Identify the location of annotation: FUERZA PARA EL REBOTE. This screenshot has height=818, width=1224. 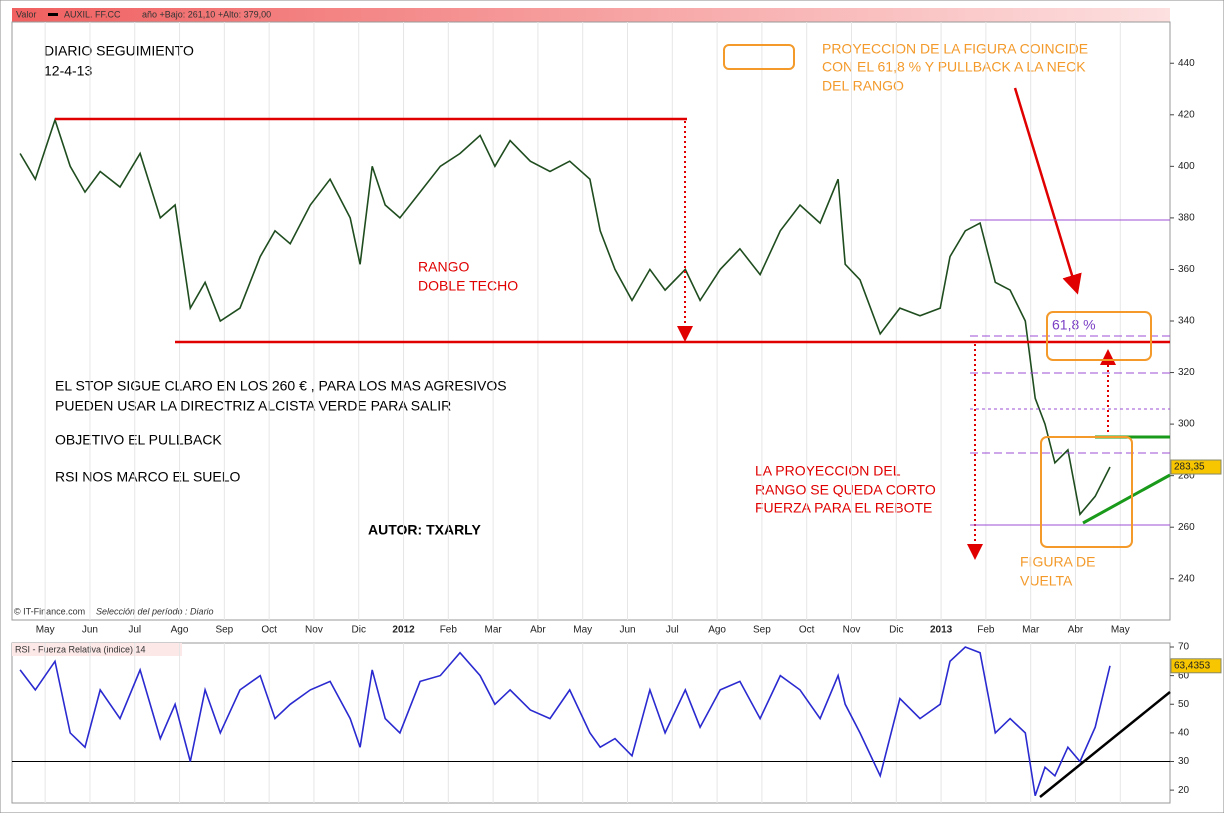
(843, 508).